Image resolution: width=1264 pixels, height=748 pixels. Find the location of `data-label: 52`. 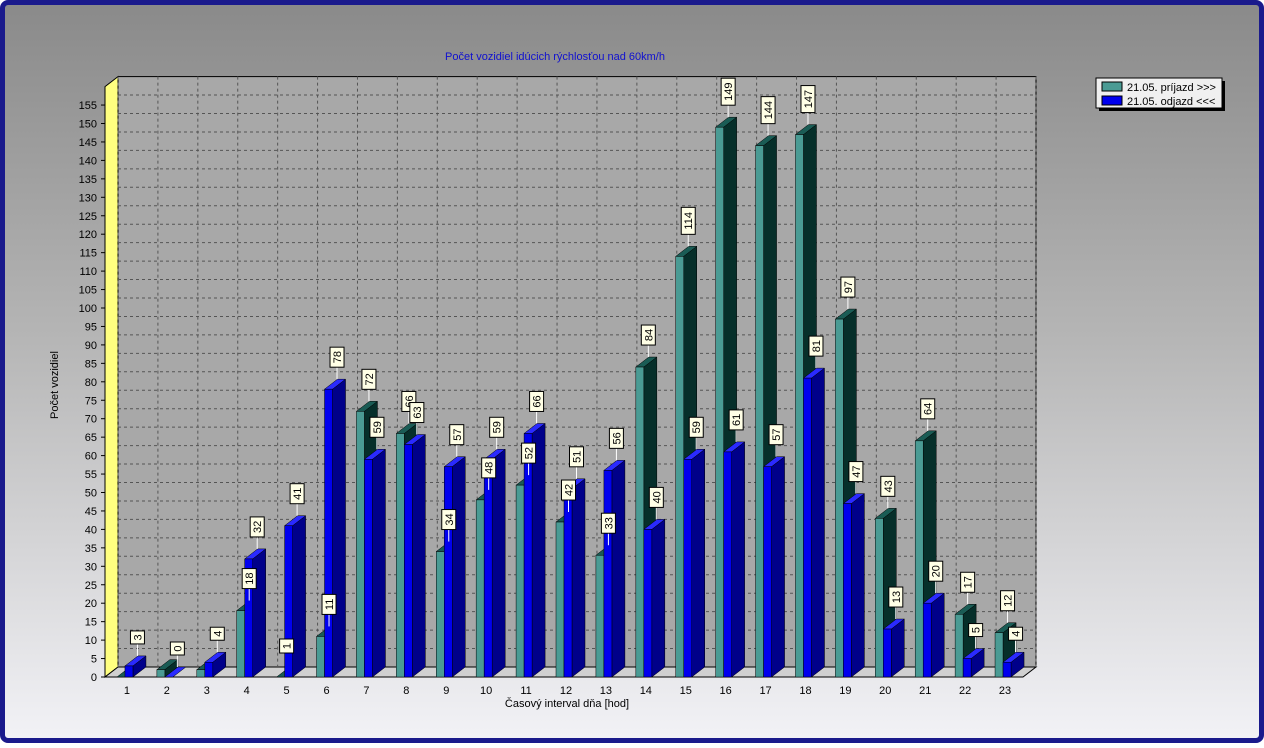

data-label: 52 is located at coordinates (529, 459).